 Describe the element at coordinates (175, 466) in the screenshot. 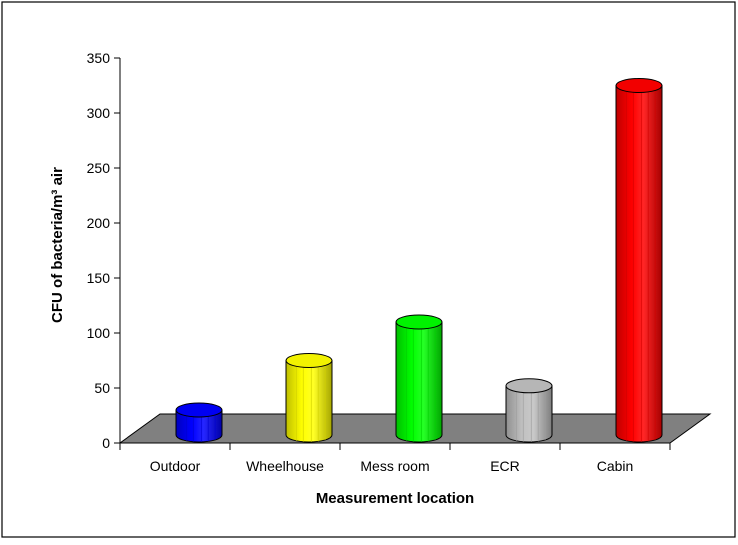

I see `x-tick-label: Outdoor` at that location.